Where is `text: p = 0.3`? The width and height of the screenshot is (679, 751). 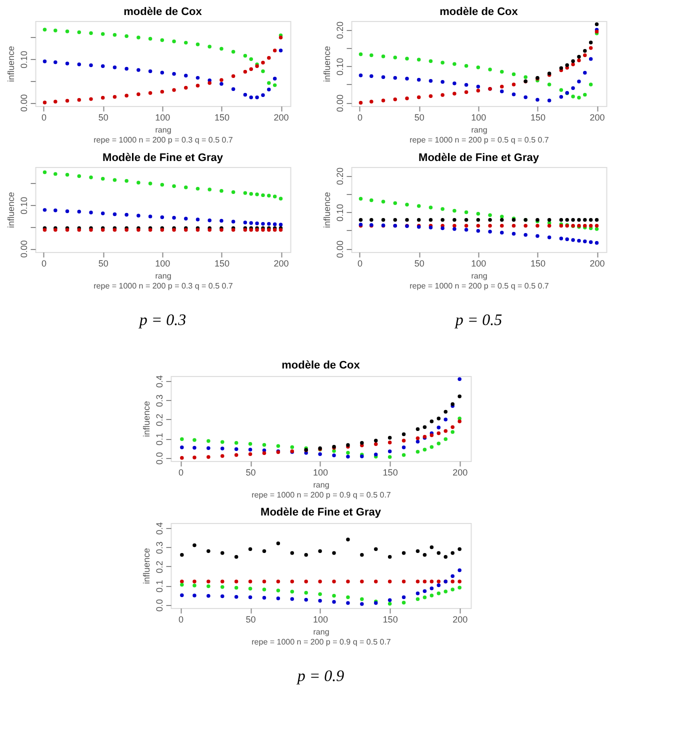
text: p = 0.3 is located at coordinates (162, 320).